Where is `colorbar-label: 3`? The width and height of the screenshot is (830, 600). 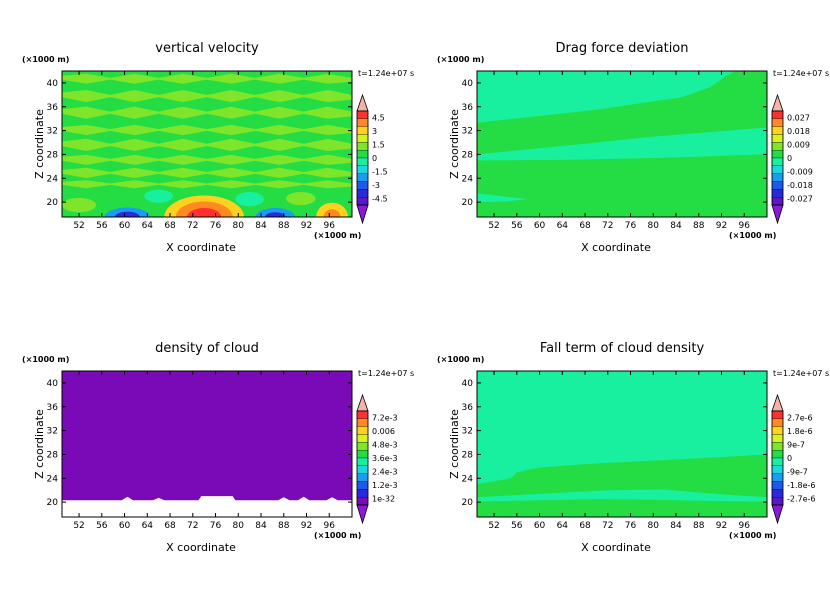
colorbar-label: 3 is located at coordinates (374, 131).